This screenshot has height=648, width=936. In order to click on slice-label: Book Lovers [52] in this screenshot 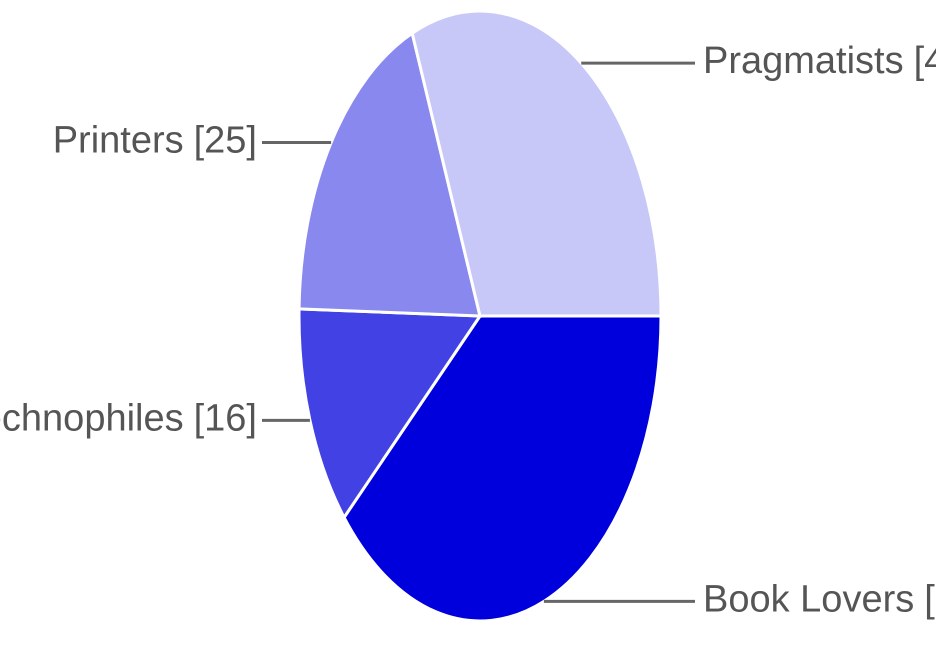, I will do `click(819, 599)`.